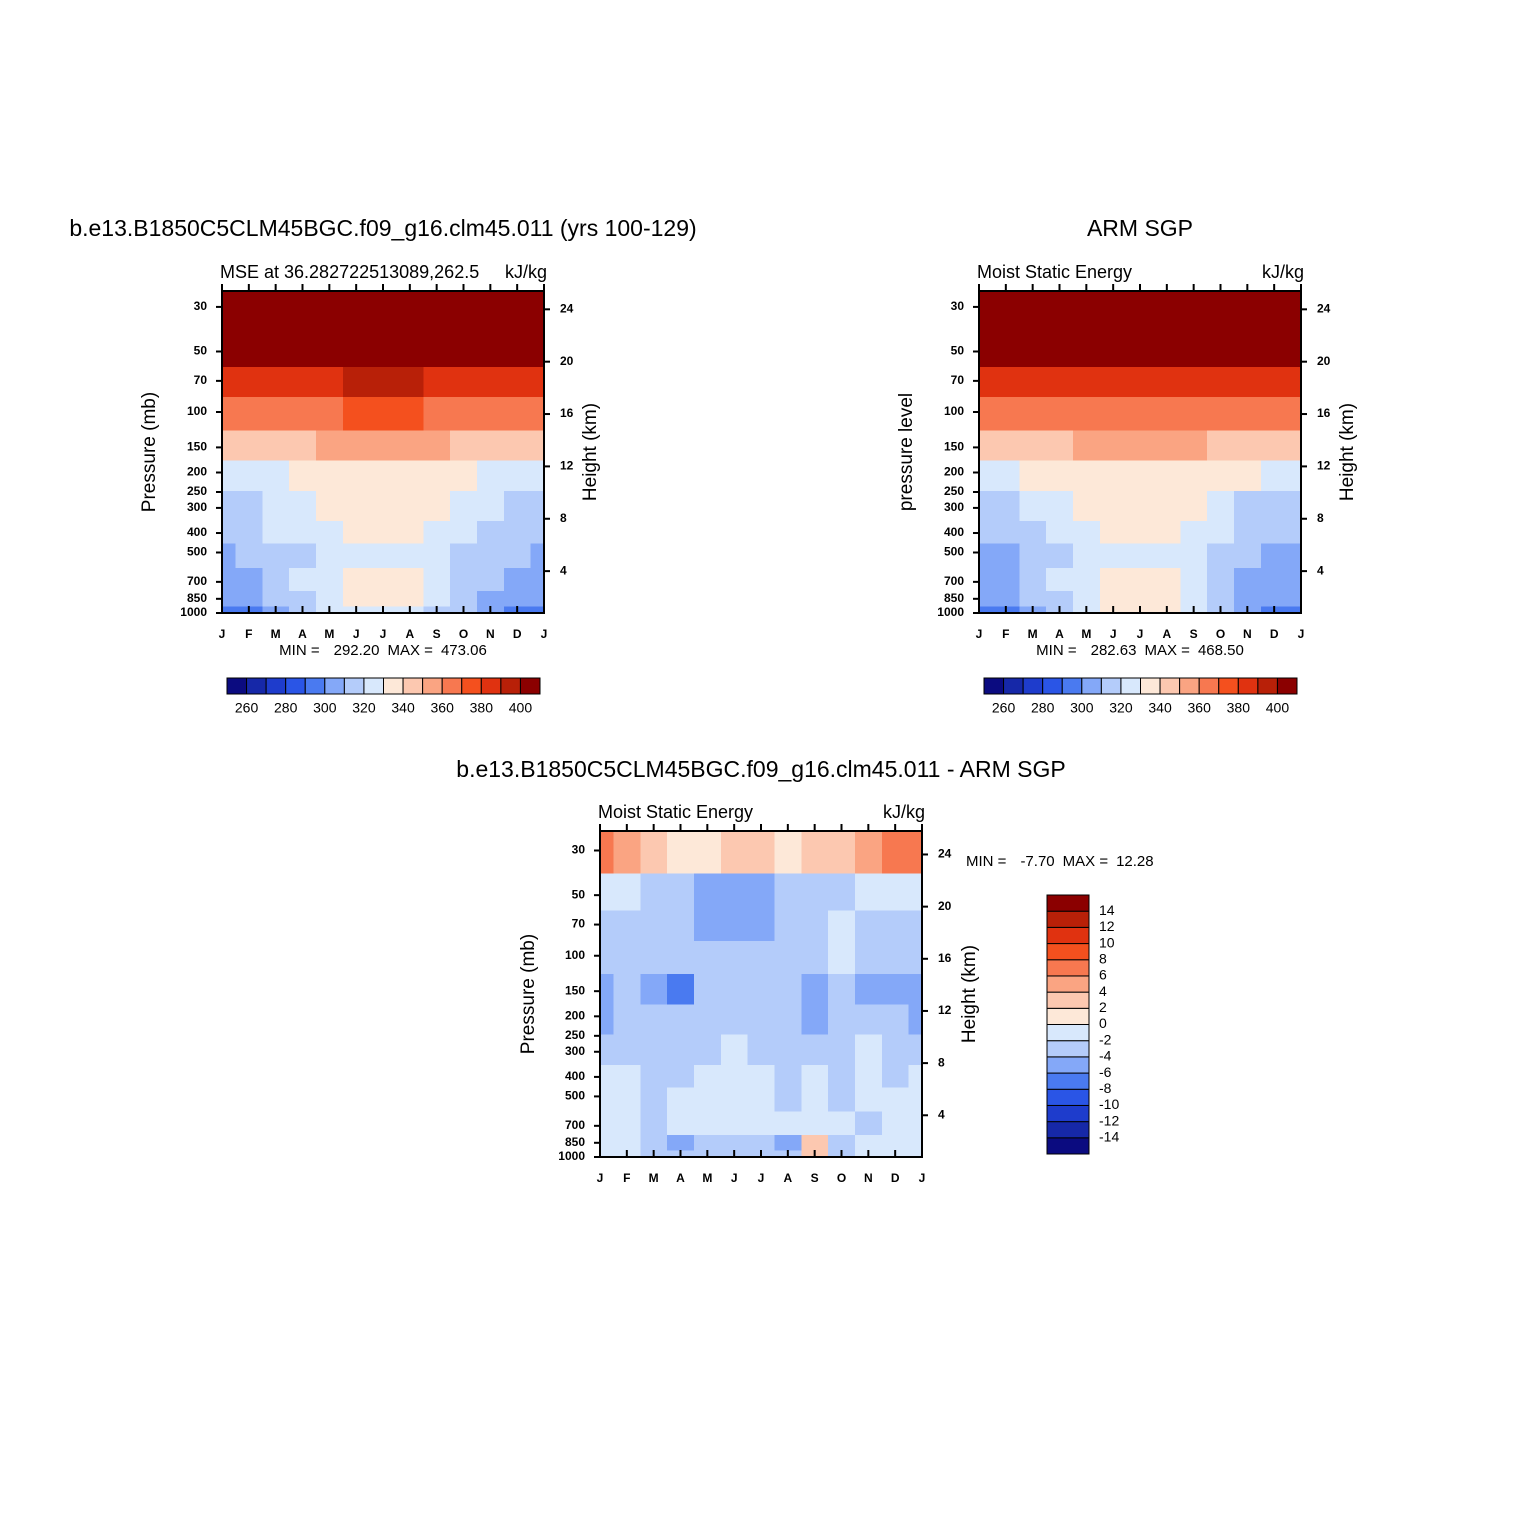  Describe the element at coordinates (945, 1010) in the screenshot. I see `y2-tick-label: 12` at that location.